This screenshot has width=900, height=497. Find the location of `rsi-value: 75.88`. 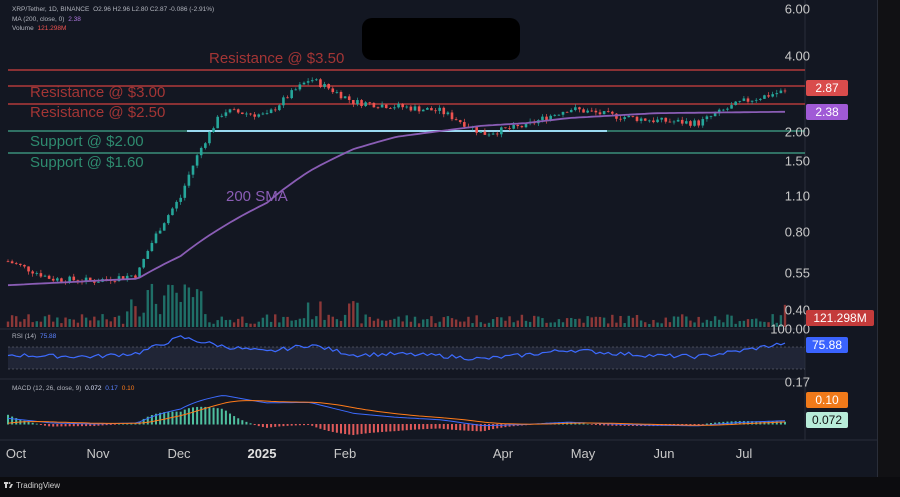

rsi-value: 75.88 is located at coordinates (48, 336).